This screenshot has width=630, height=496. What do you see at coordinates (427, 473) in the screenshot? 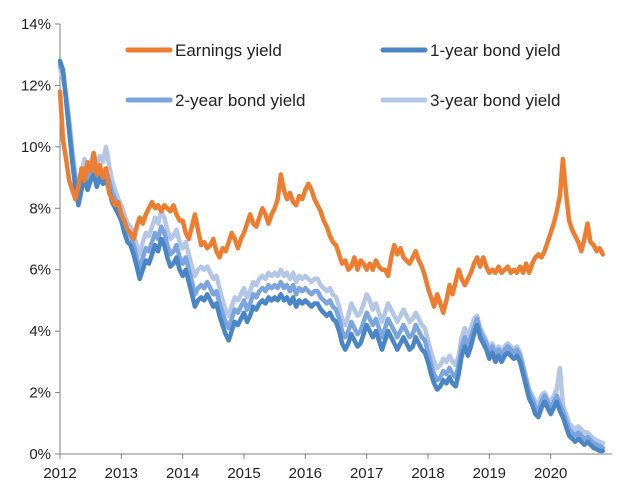
I see `x-tick-label: 2018` at bounding box center [427, 473].